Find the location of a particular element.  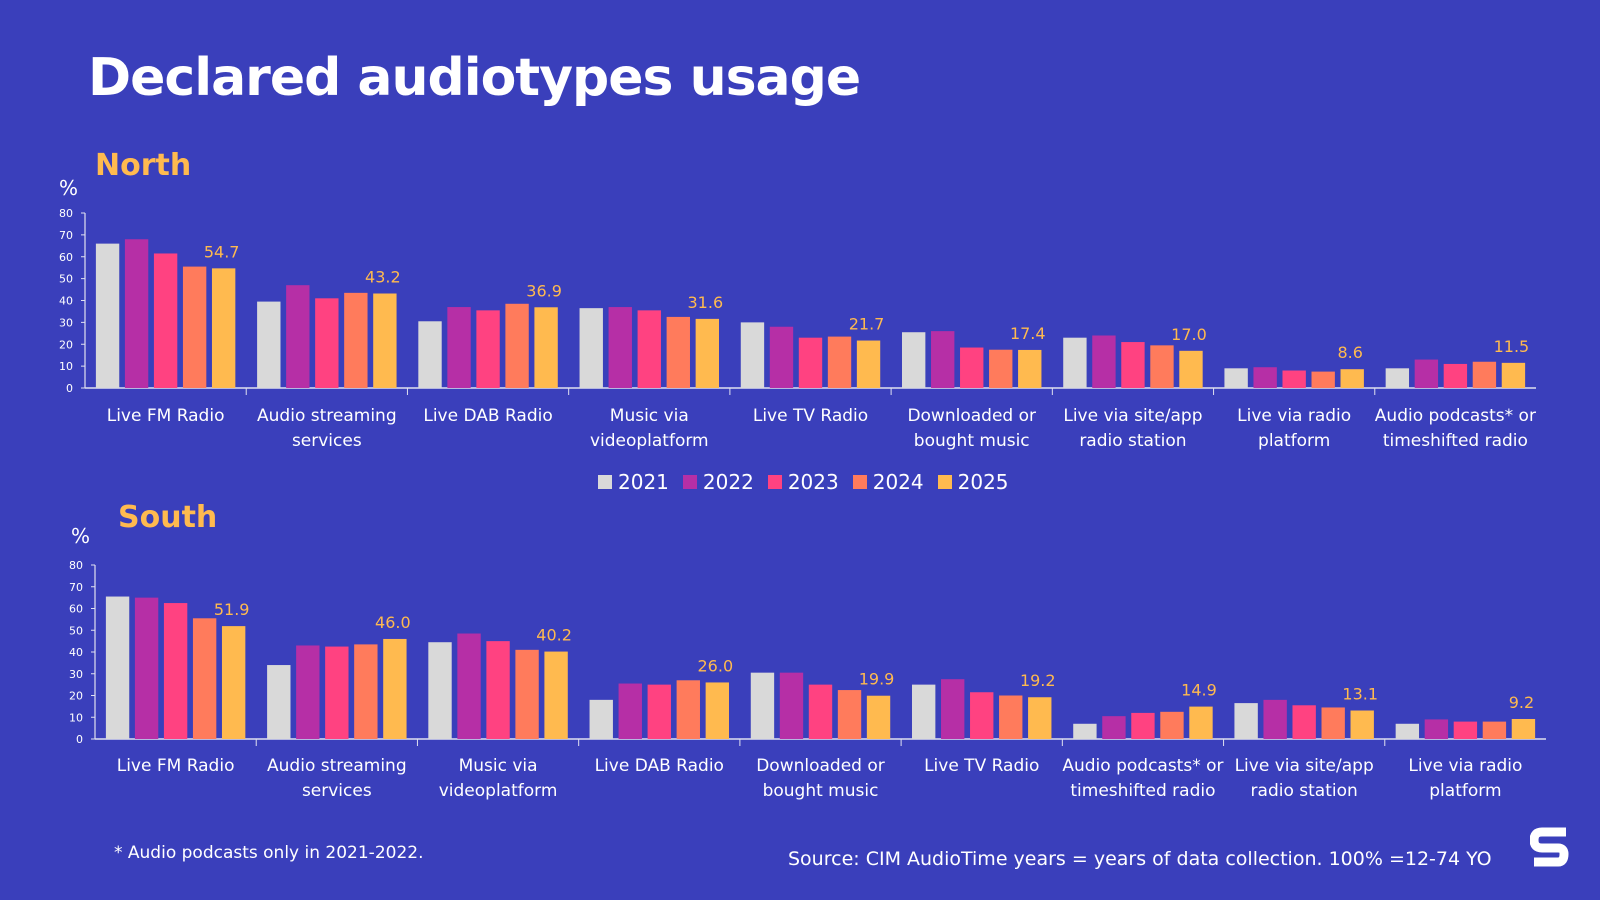

south-data-label: 46.0 is located at coordinates (393, 622).